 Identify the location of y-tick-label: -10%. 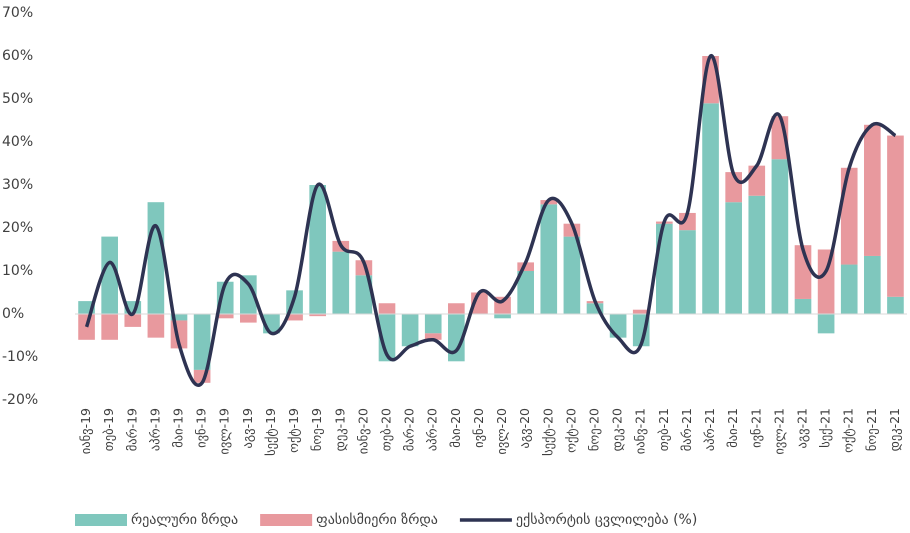
(20, 357).